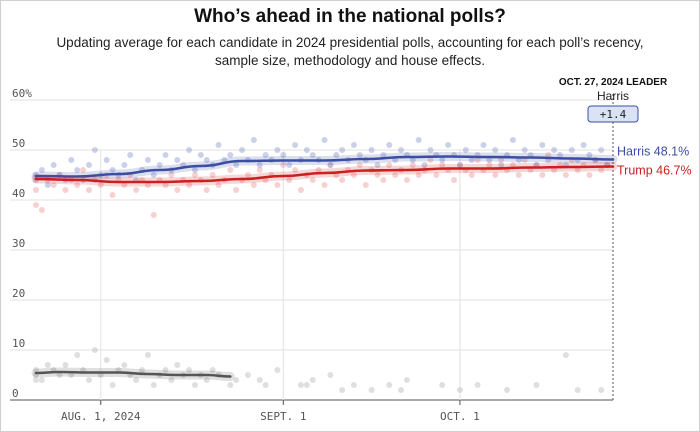  What do you see at coordinates (22, 93) in the screenshot?
I see `y-tick-label: 60%` at bounding box center [22, 93].